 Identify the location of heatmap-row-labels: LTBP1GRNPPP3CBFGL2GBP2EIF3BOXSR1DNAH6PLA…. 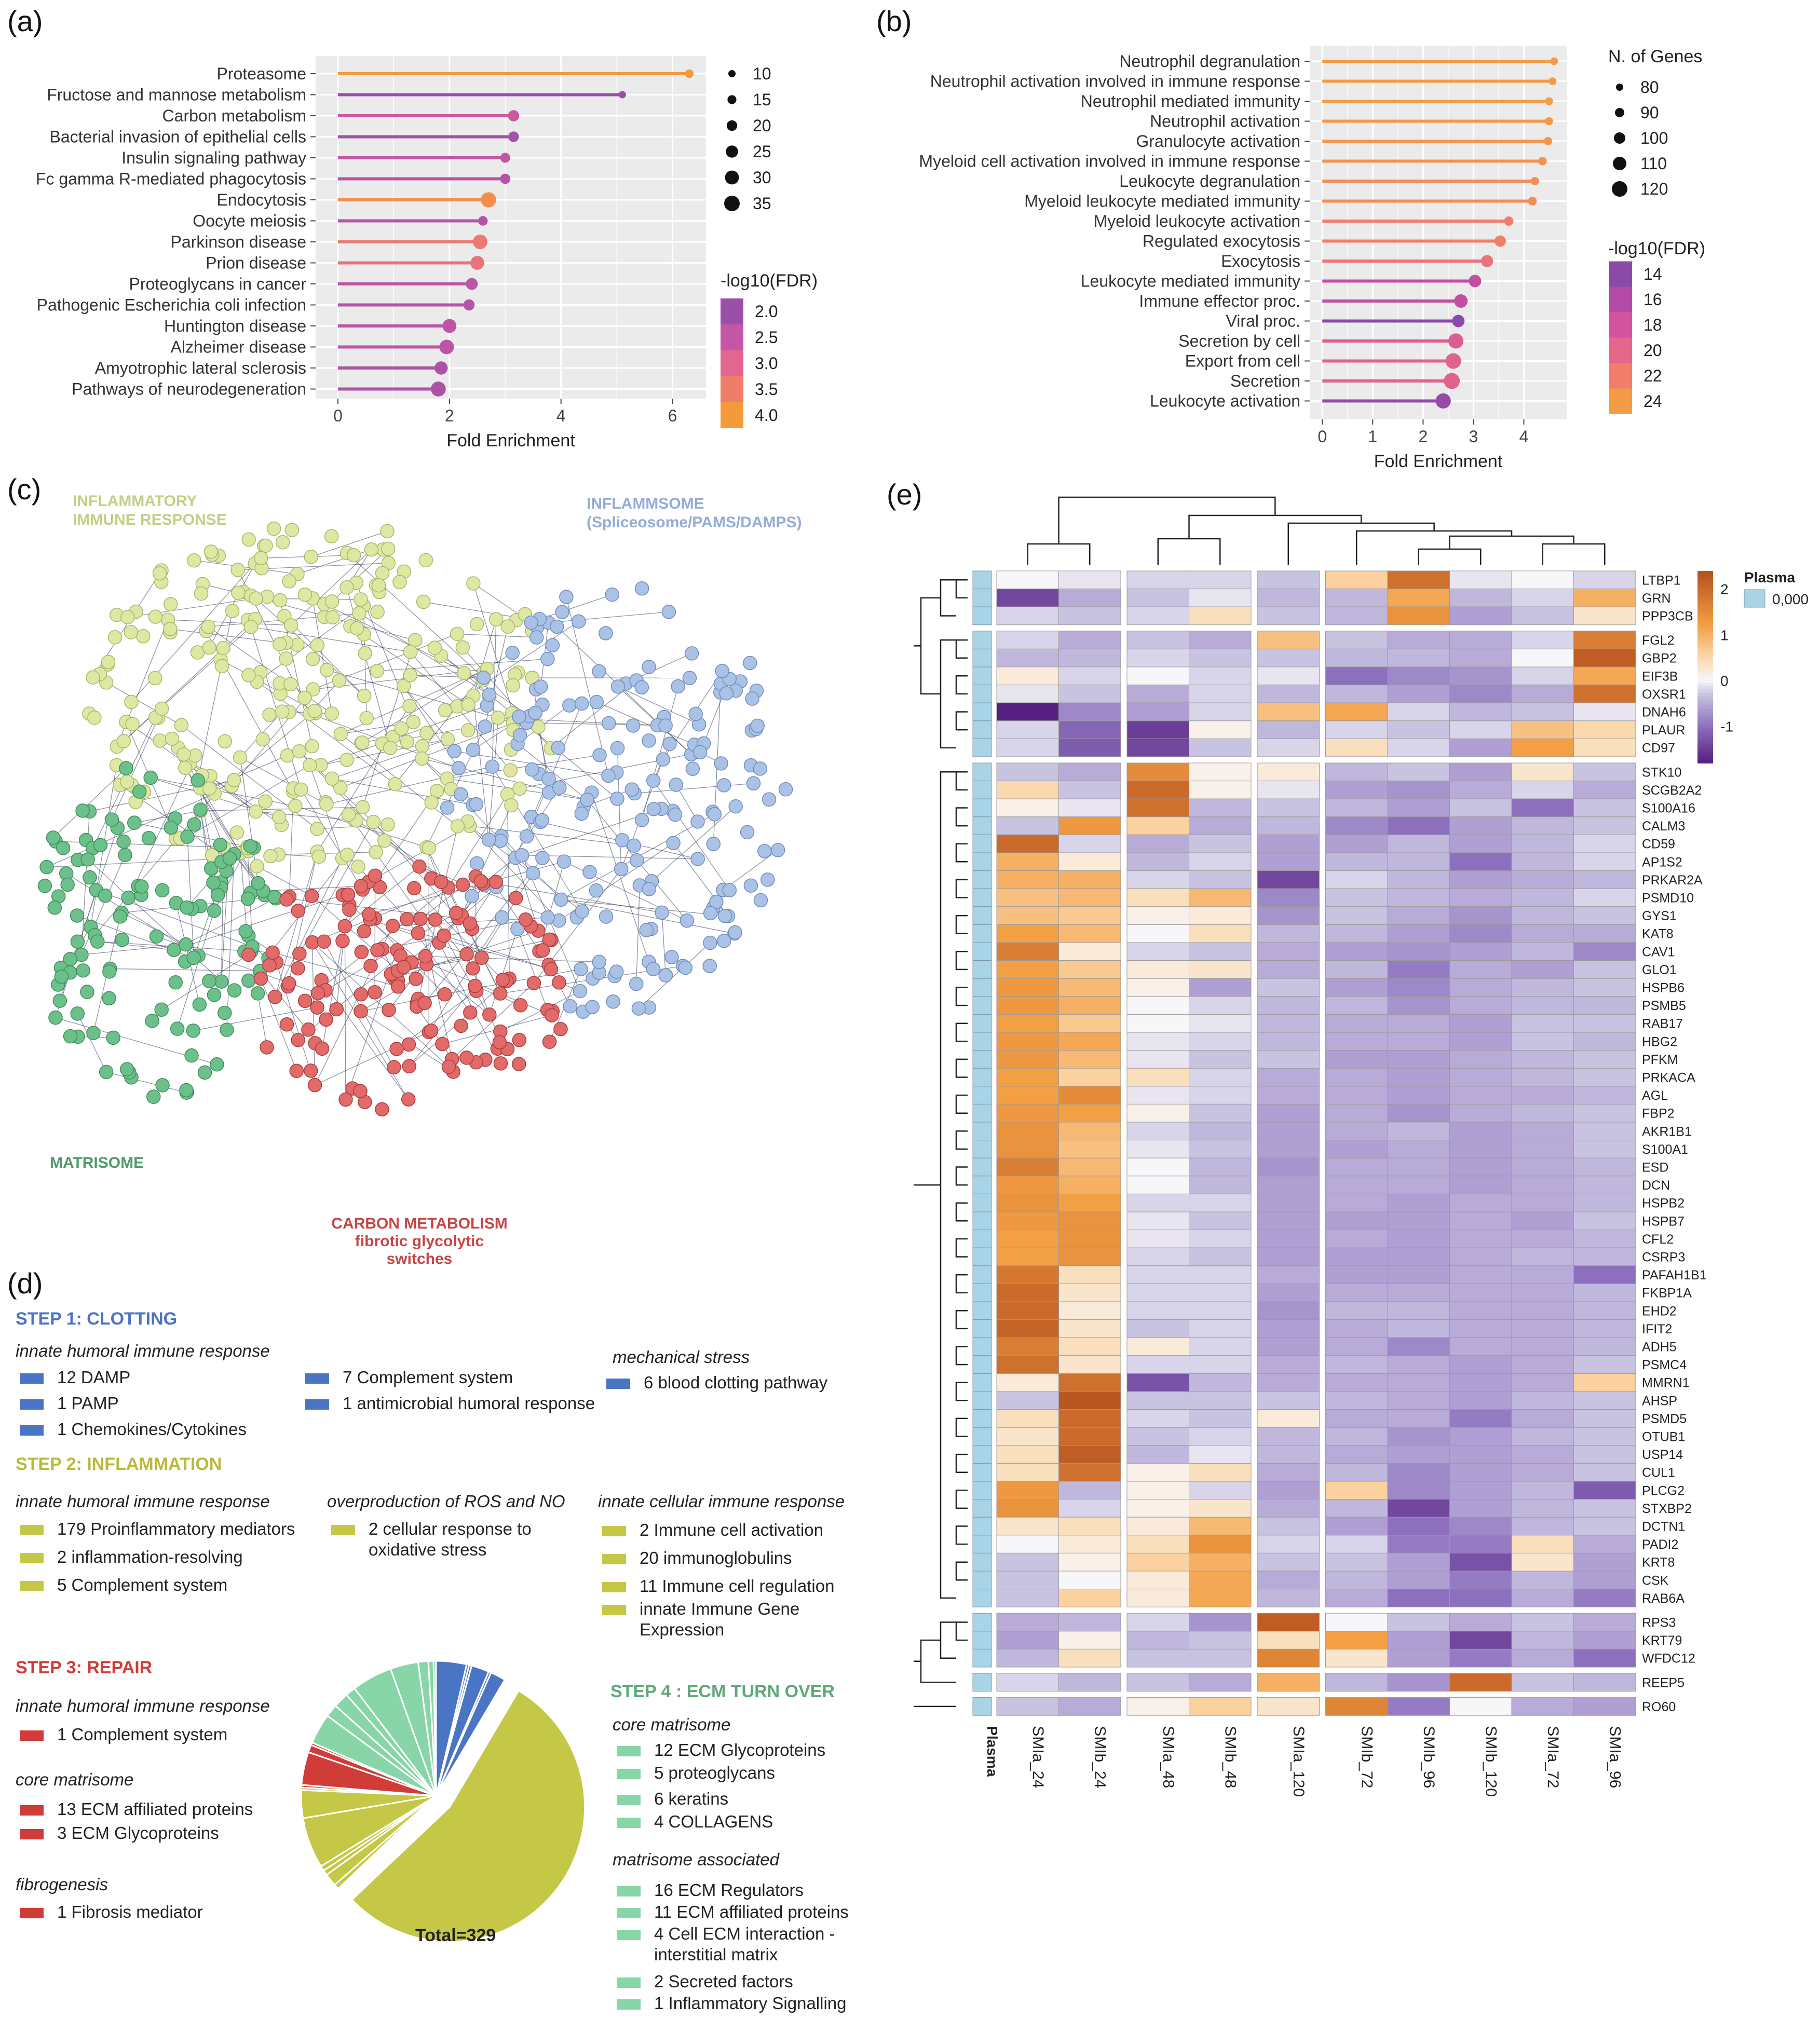
(1674, 1143).